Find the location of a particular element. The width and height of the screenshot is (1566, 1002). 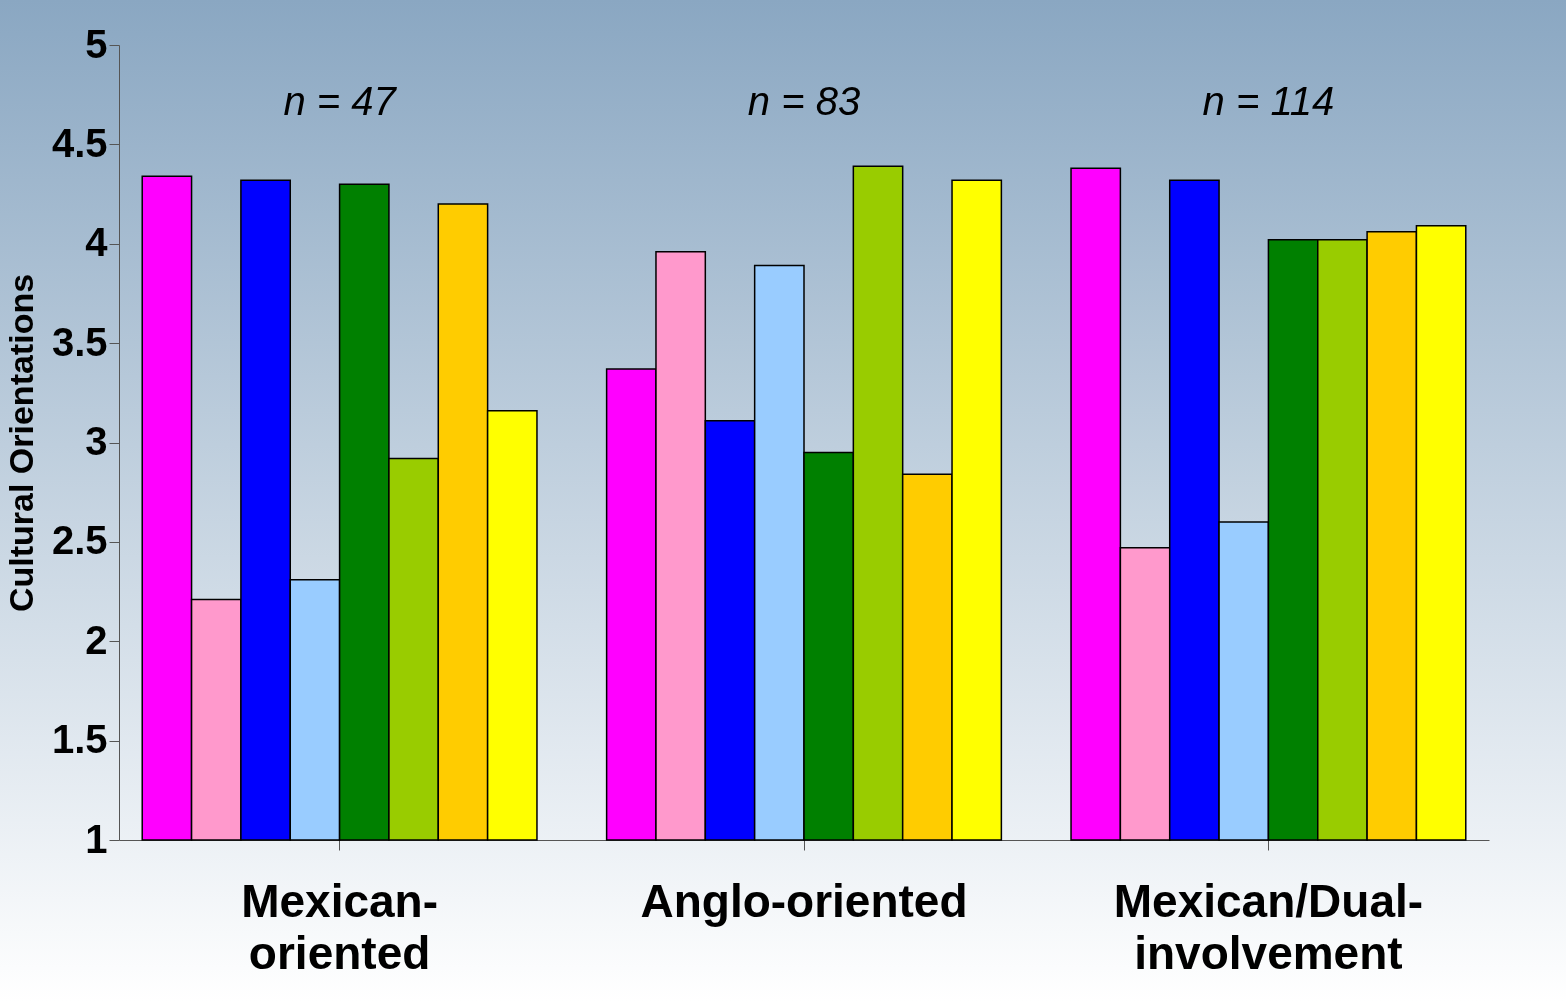

y-tick-label: 3.5 is located at coordinates (79, 341).